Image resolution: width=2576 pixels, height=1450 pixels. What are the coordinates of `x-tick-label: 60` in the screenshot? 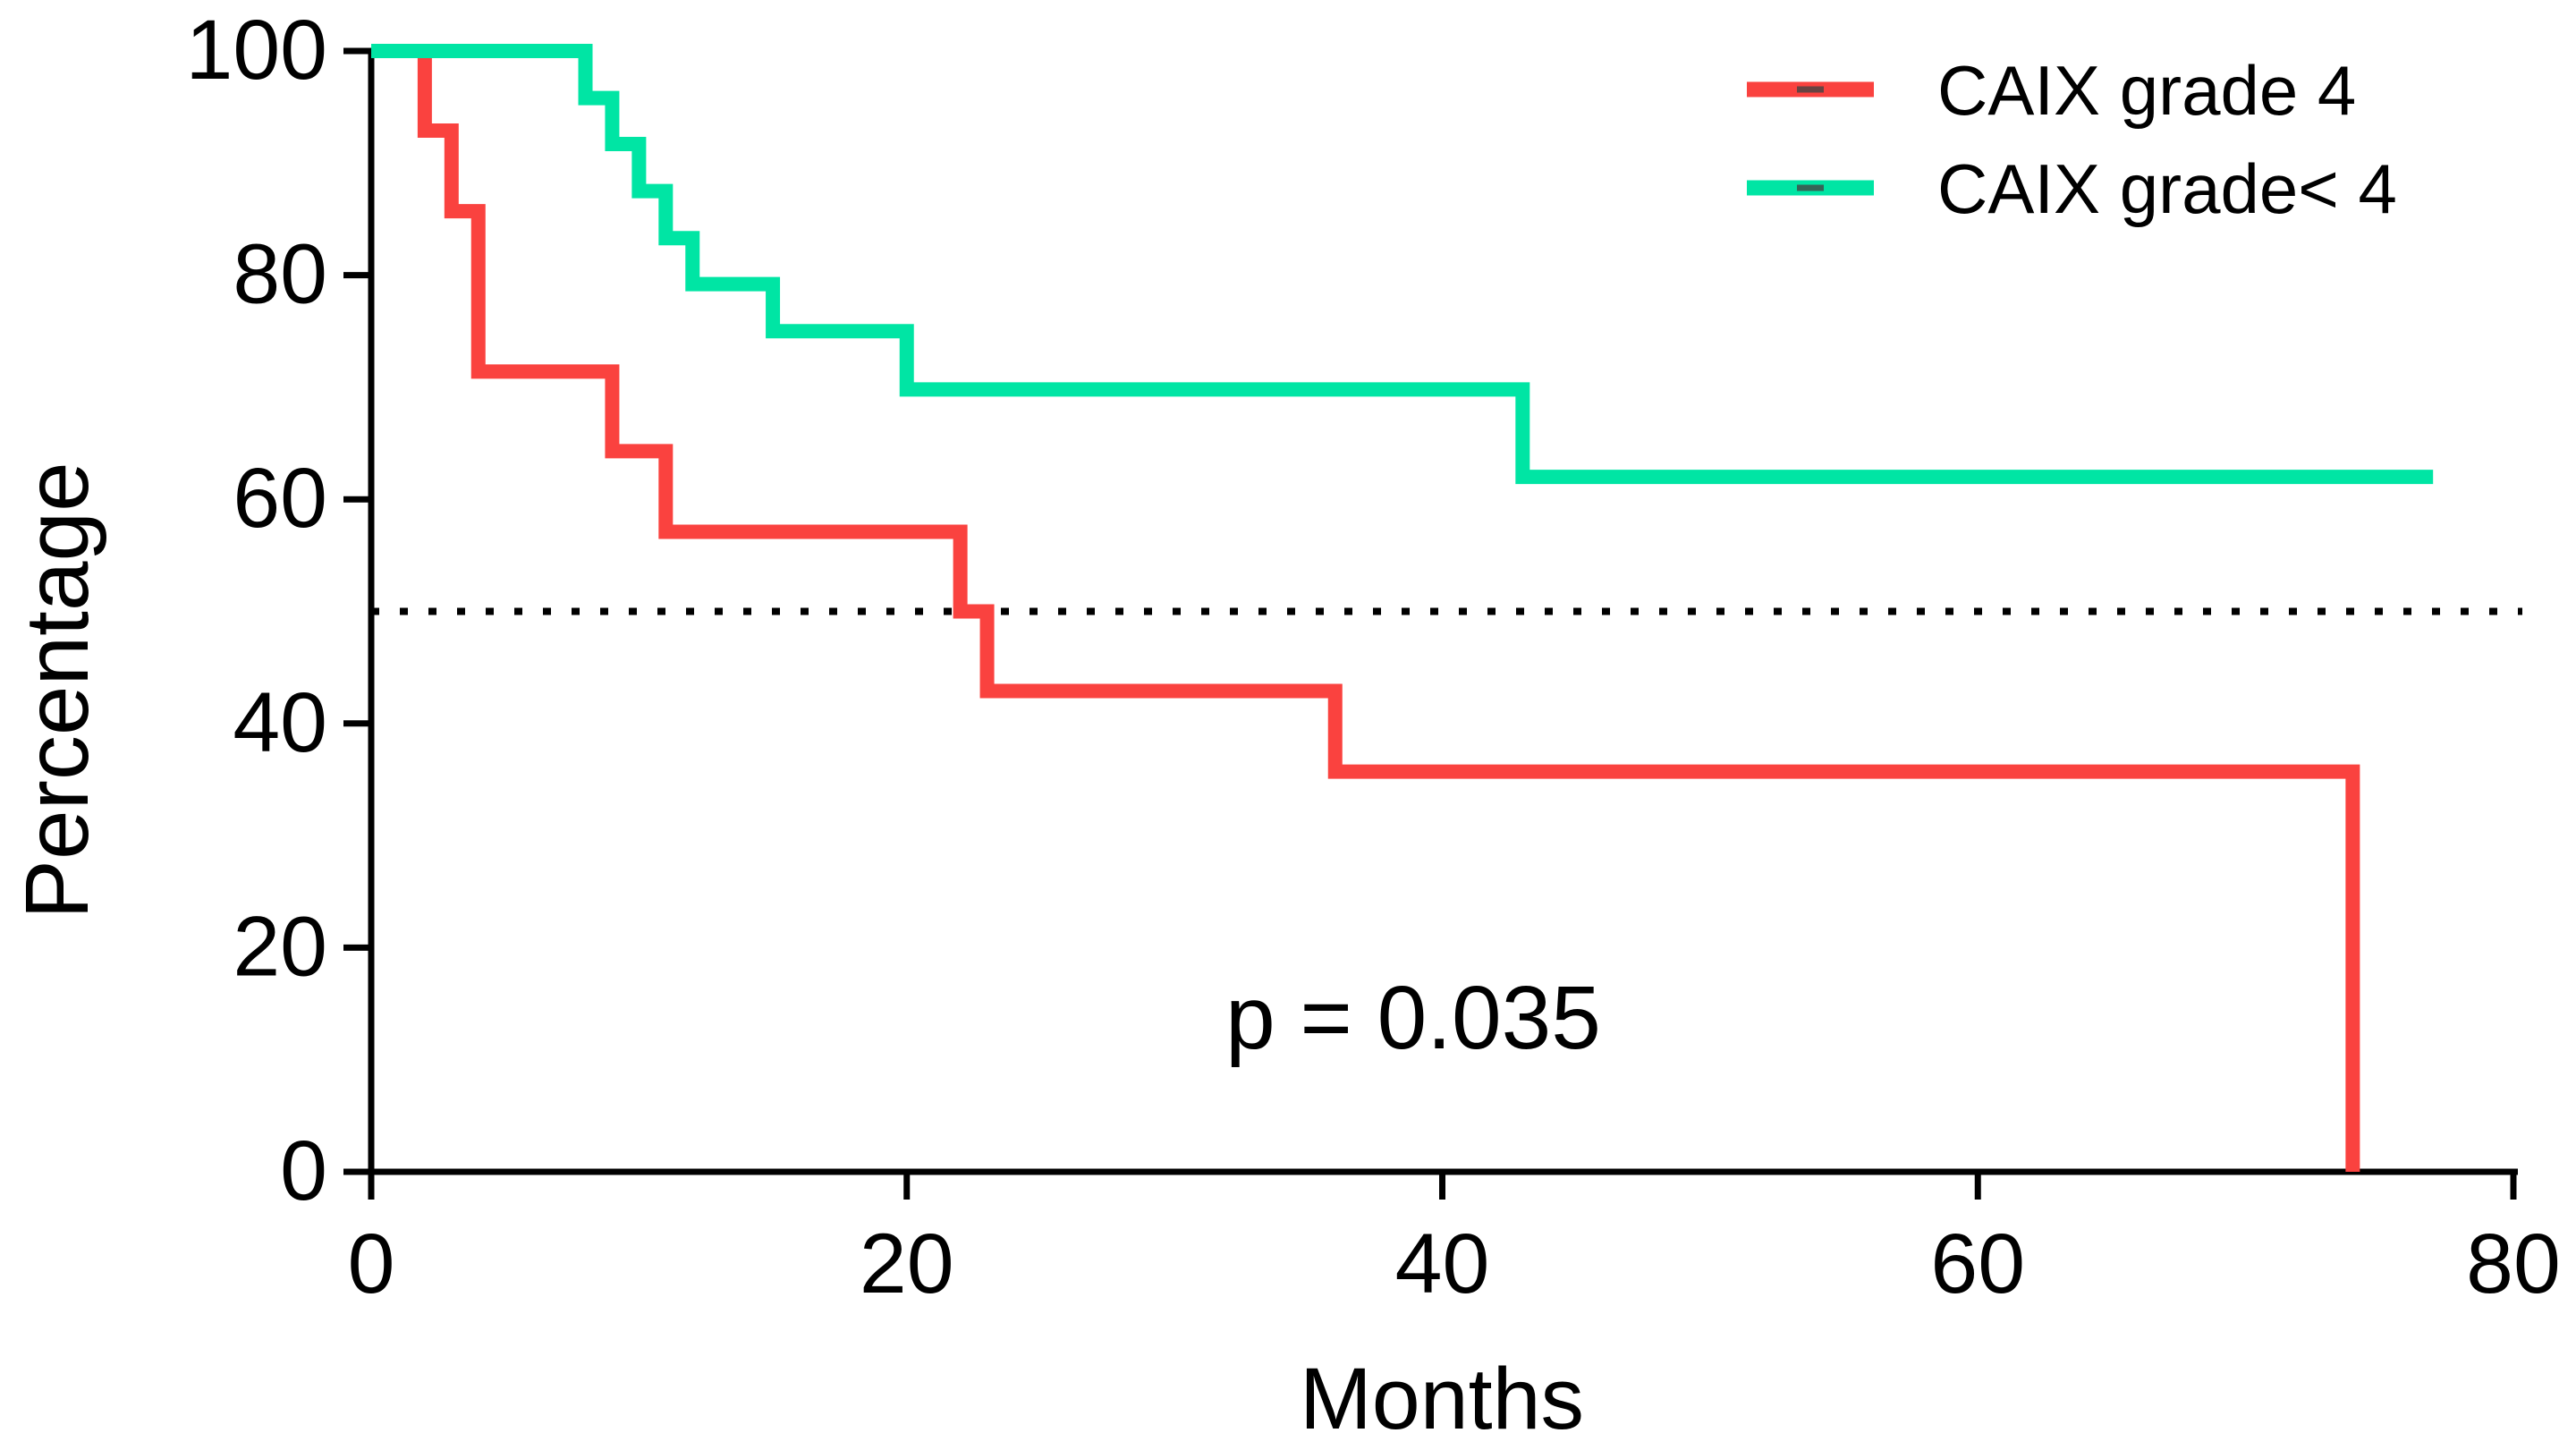 It's located at (1977, 1264).